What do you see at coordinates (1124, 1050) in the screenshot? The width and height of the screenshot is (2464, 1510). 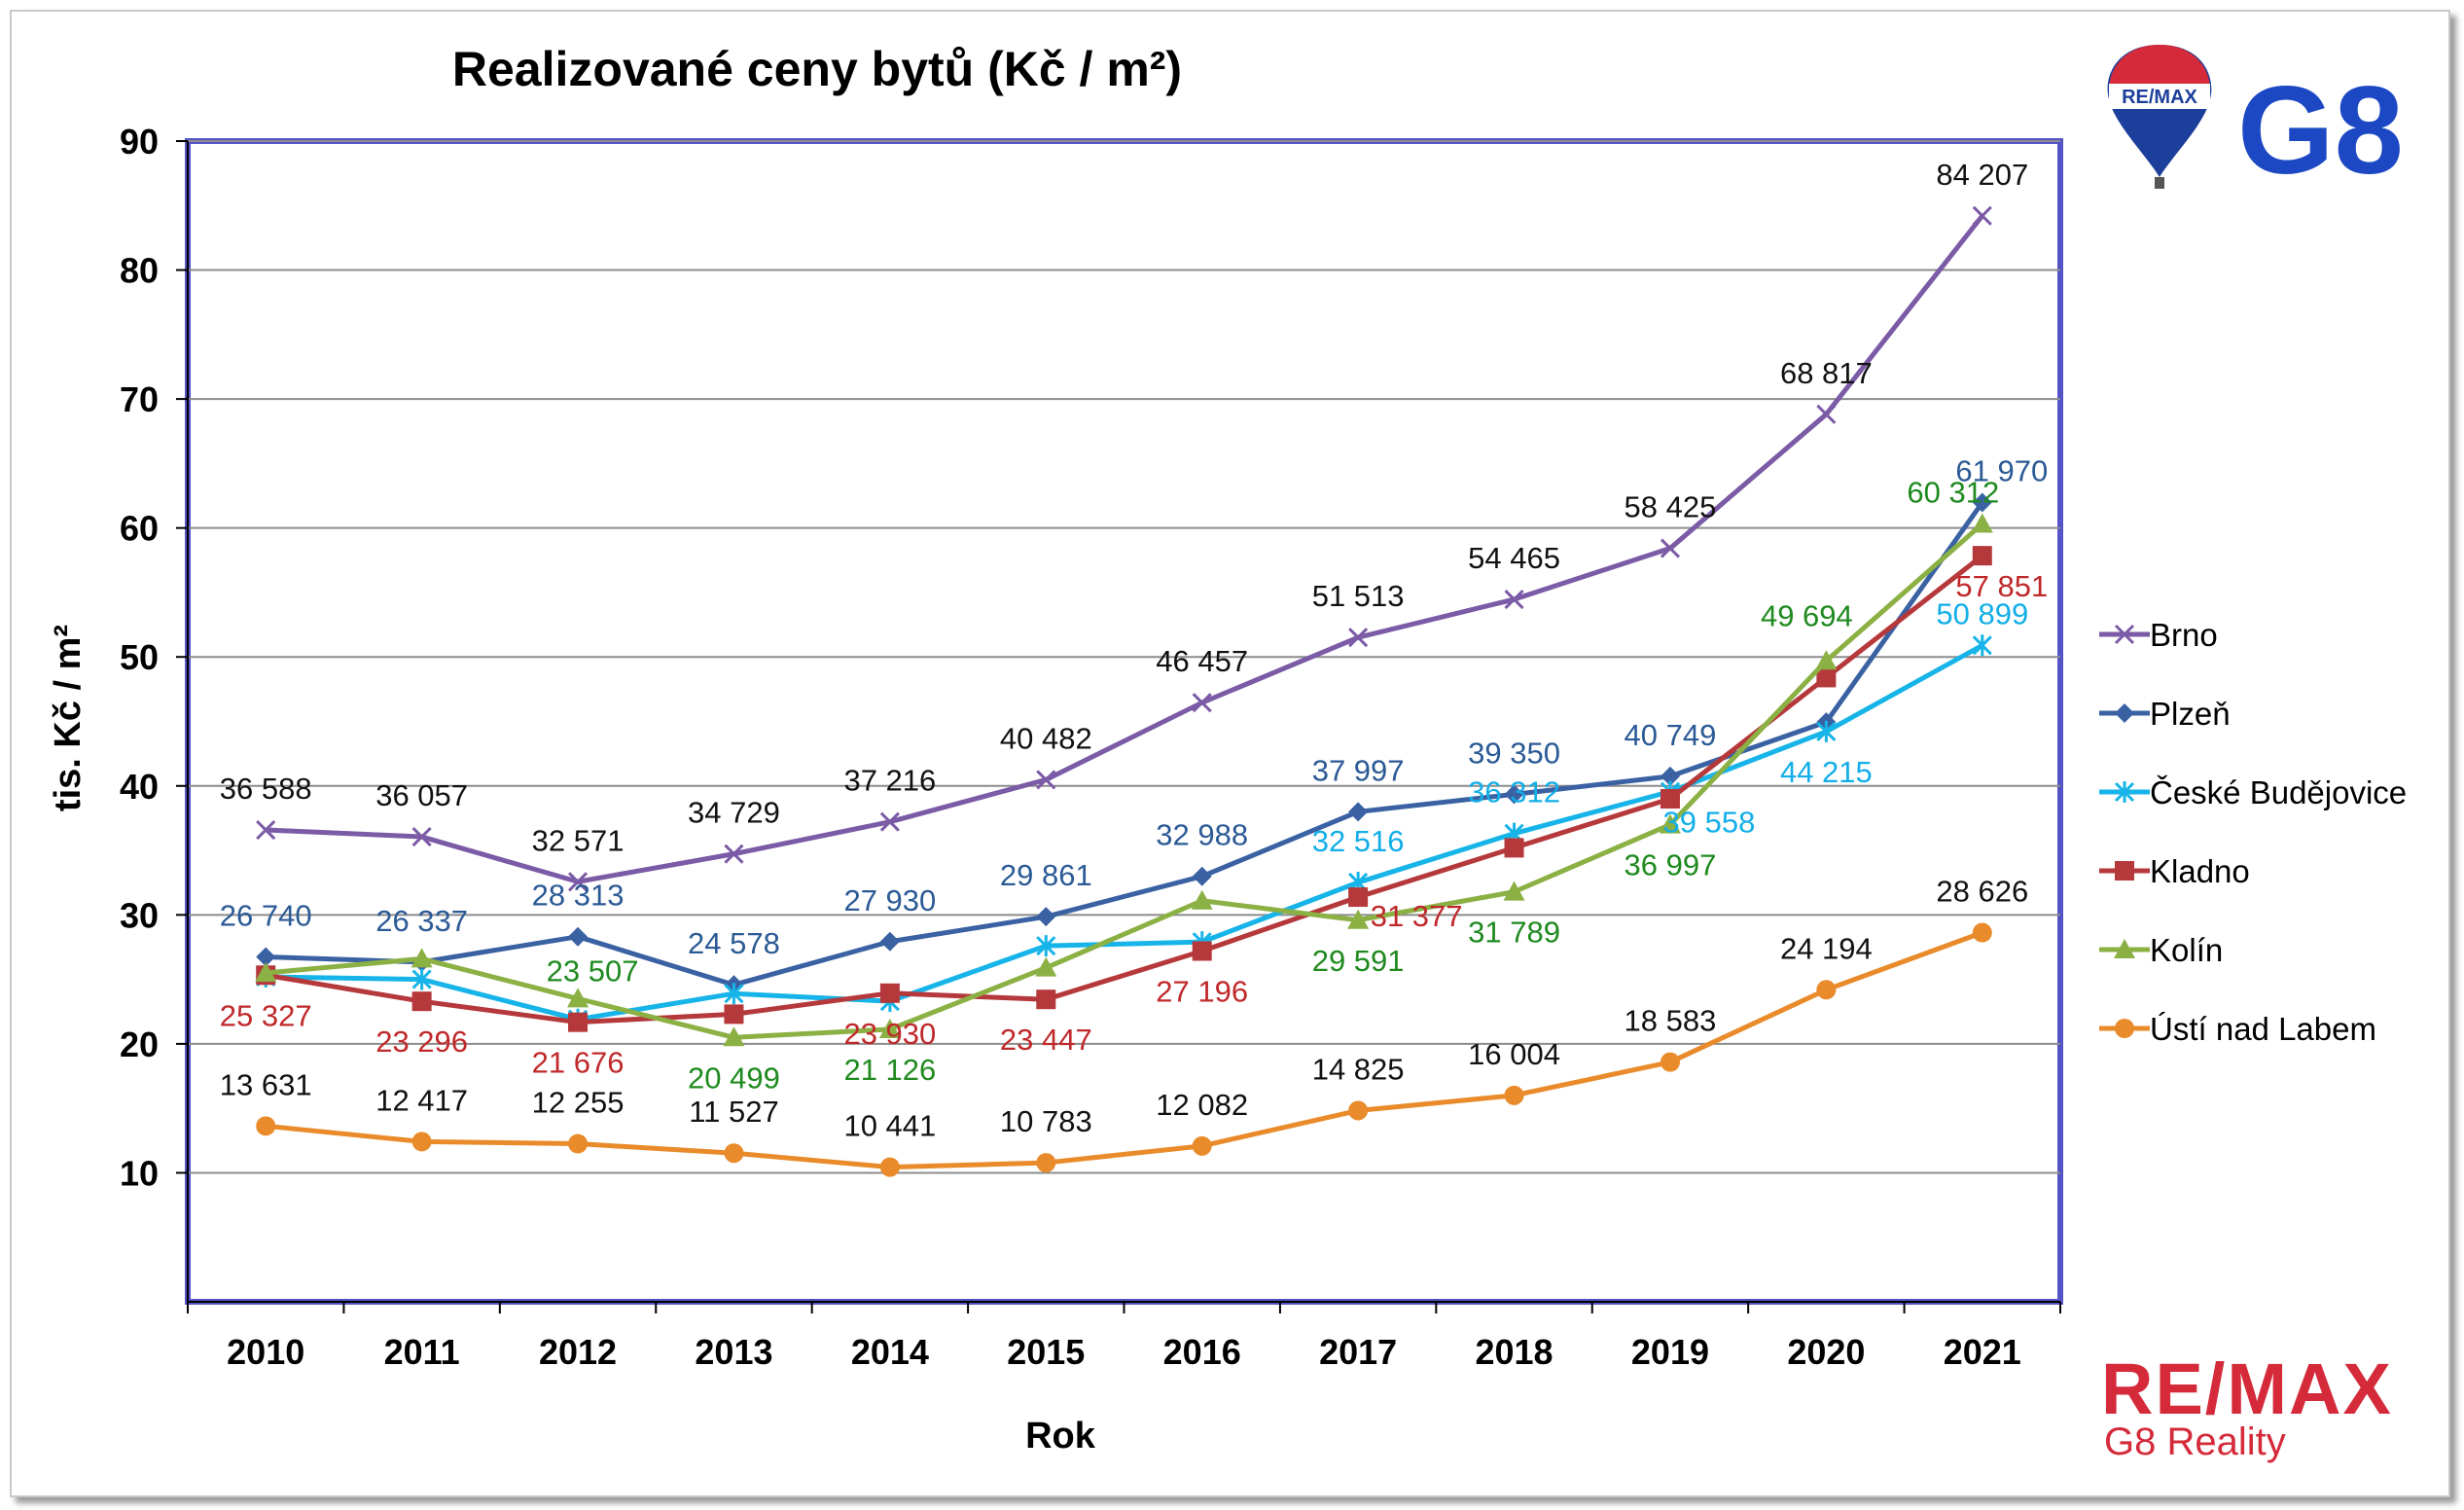 I see `series-line` at bounding box center [1124, 1050].